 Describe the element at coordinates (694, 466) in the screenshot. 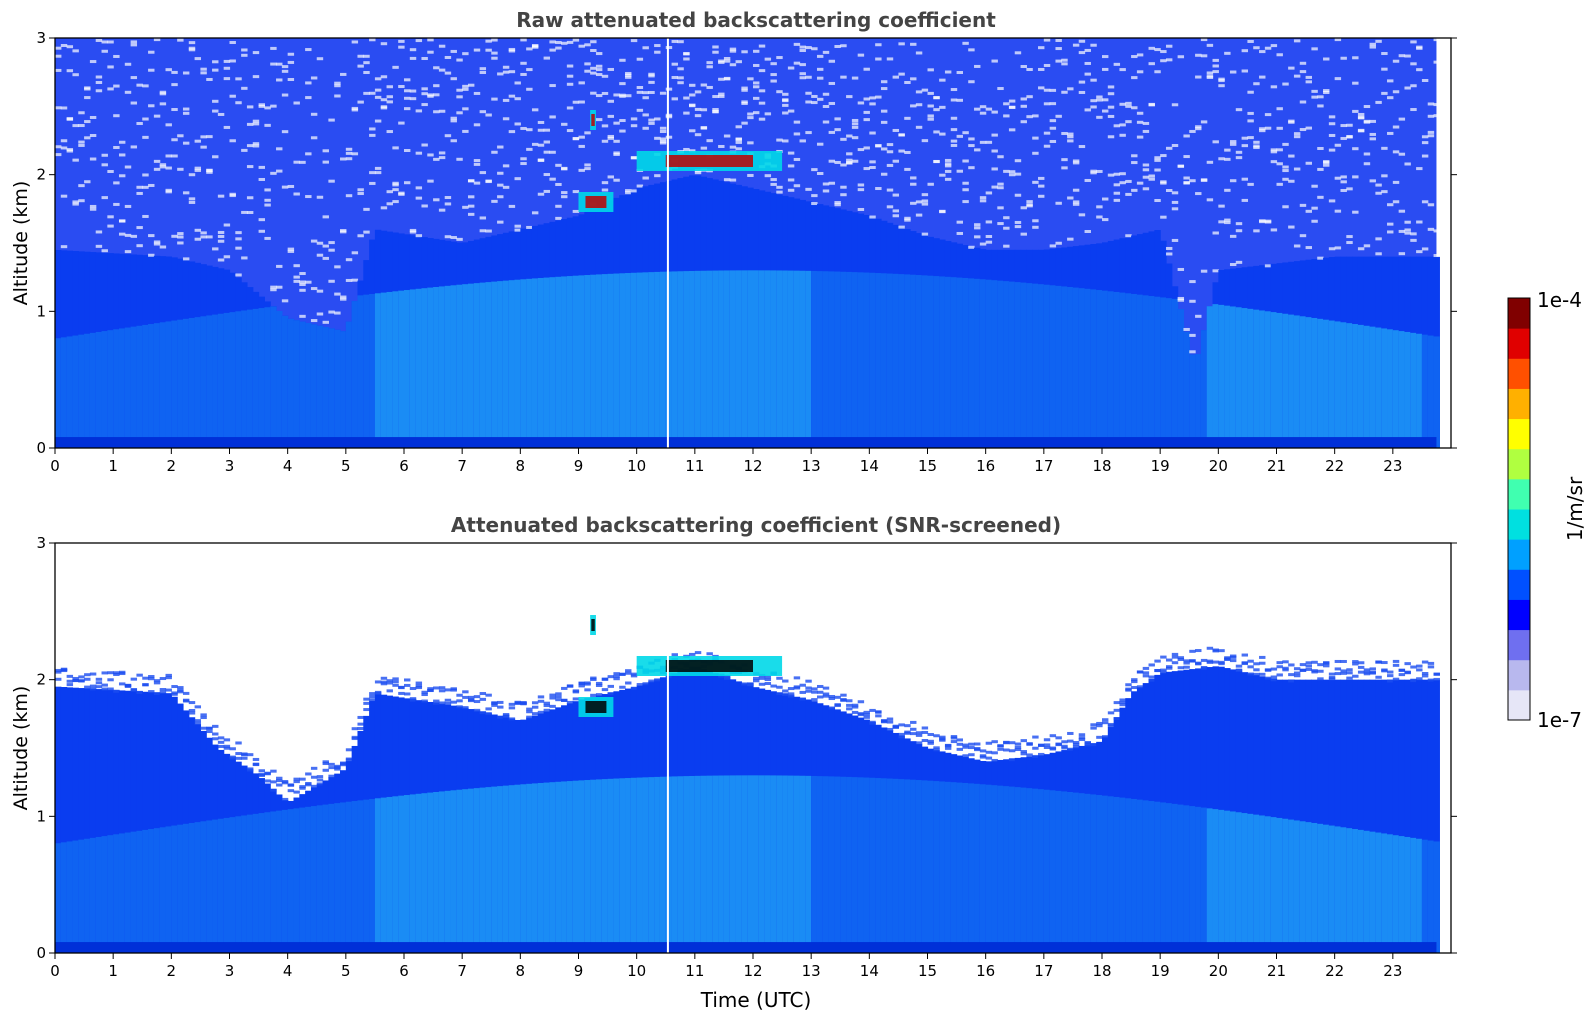

I see `x-tick-label: 11` at that location.